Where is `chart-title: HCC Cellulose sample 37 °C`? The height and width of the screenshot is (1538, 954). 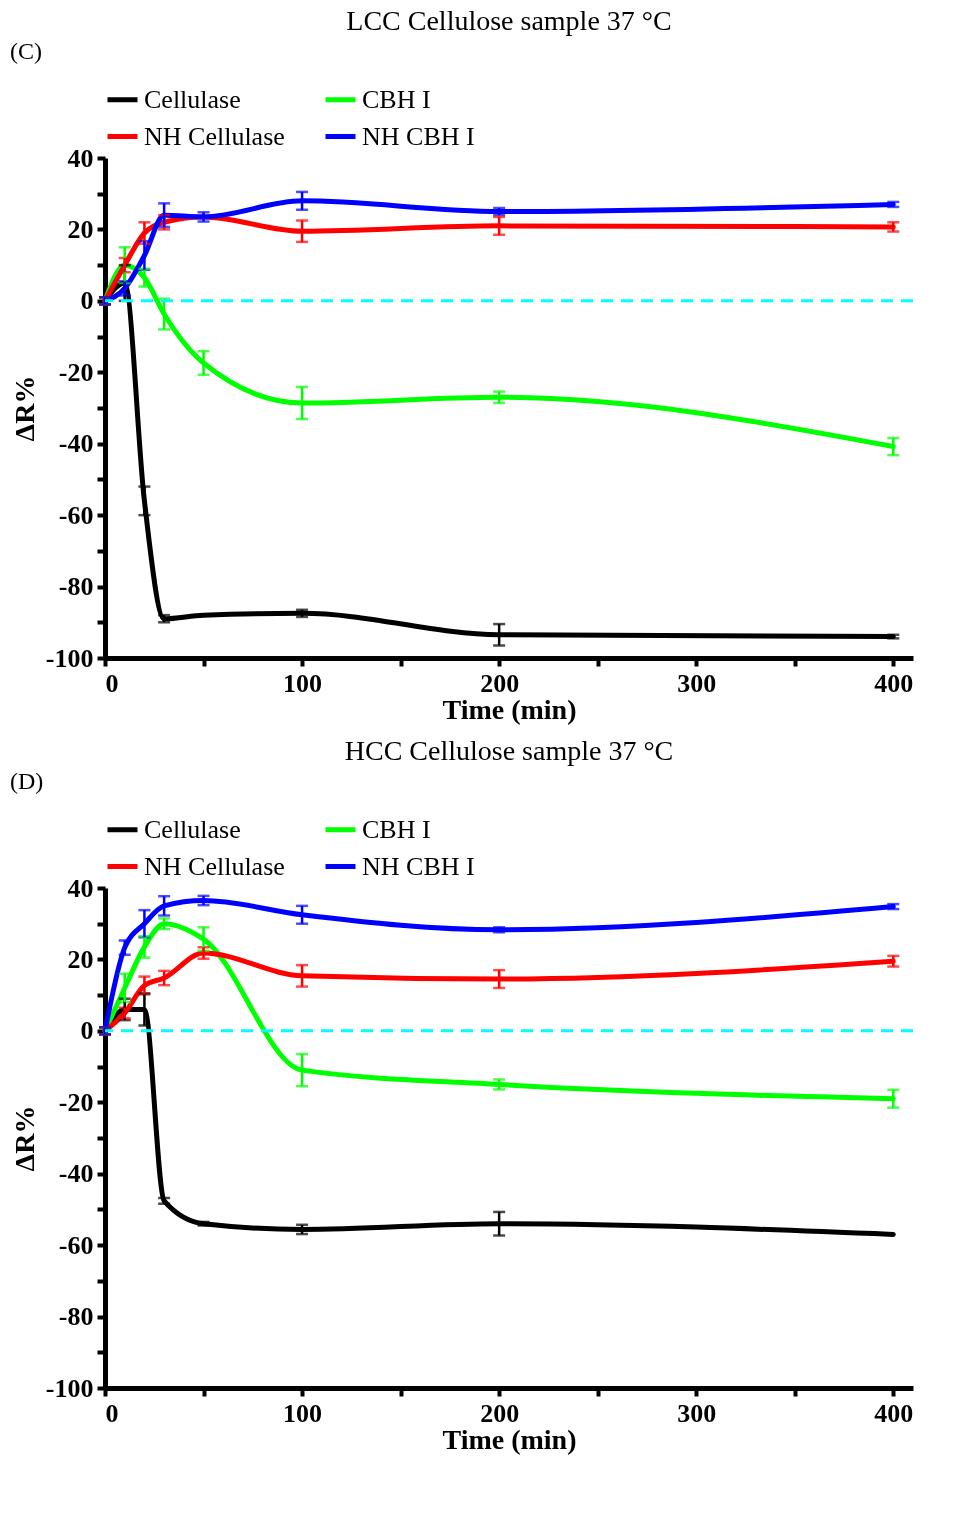 chart-title: HCC Cellulose sample 37 °C is located at coordinates (509, 750).